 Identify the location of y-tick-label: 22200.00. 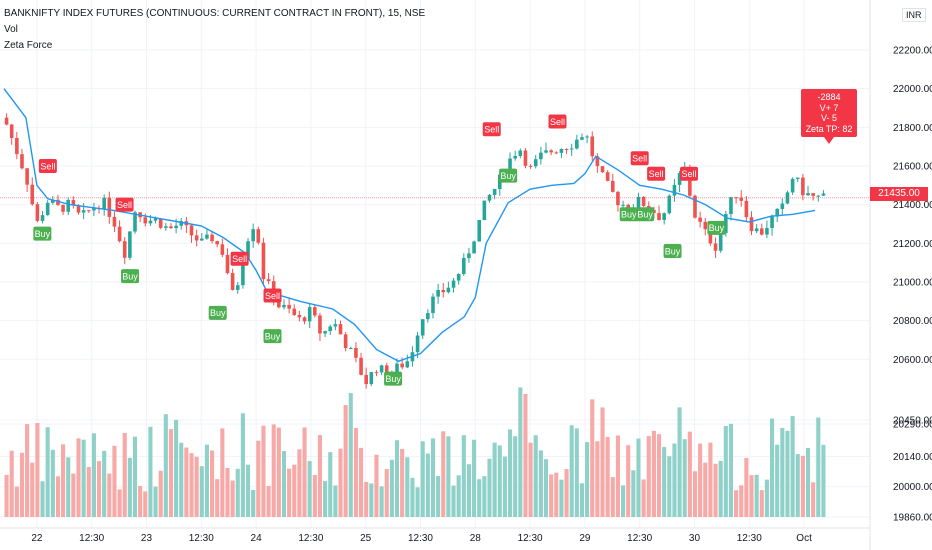
(912, 51).